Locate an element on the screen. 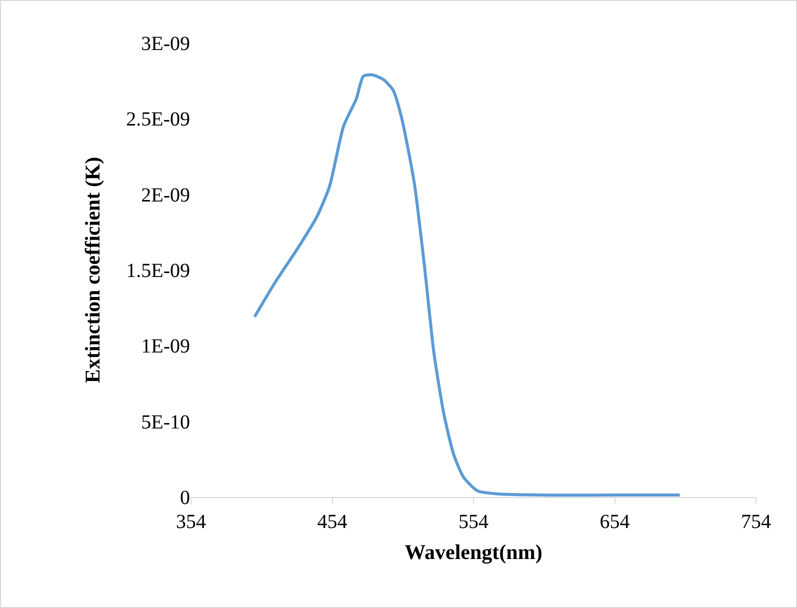 This screenshot has height=608, width=797. x-tick-label: 554 is located at coordinates (473, 522).